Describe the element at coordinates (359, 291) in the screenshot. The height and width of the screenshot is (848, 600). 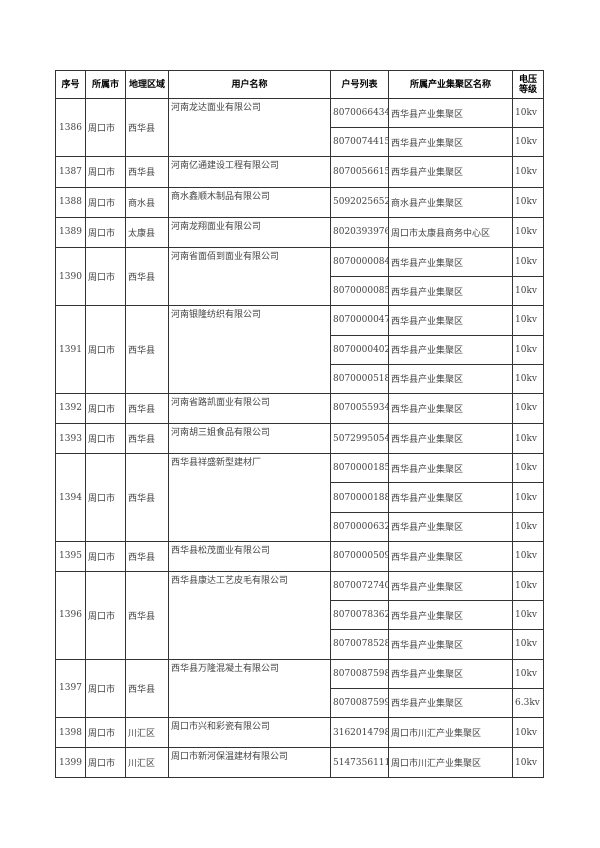
I see `row-account-number: 8070000085` at that location.